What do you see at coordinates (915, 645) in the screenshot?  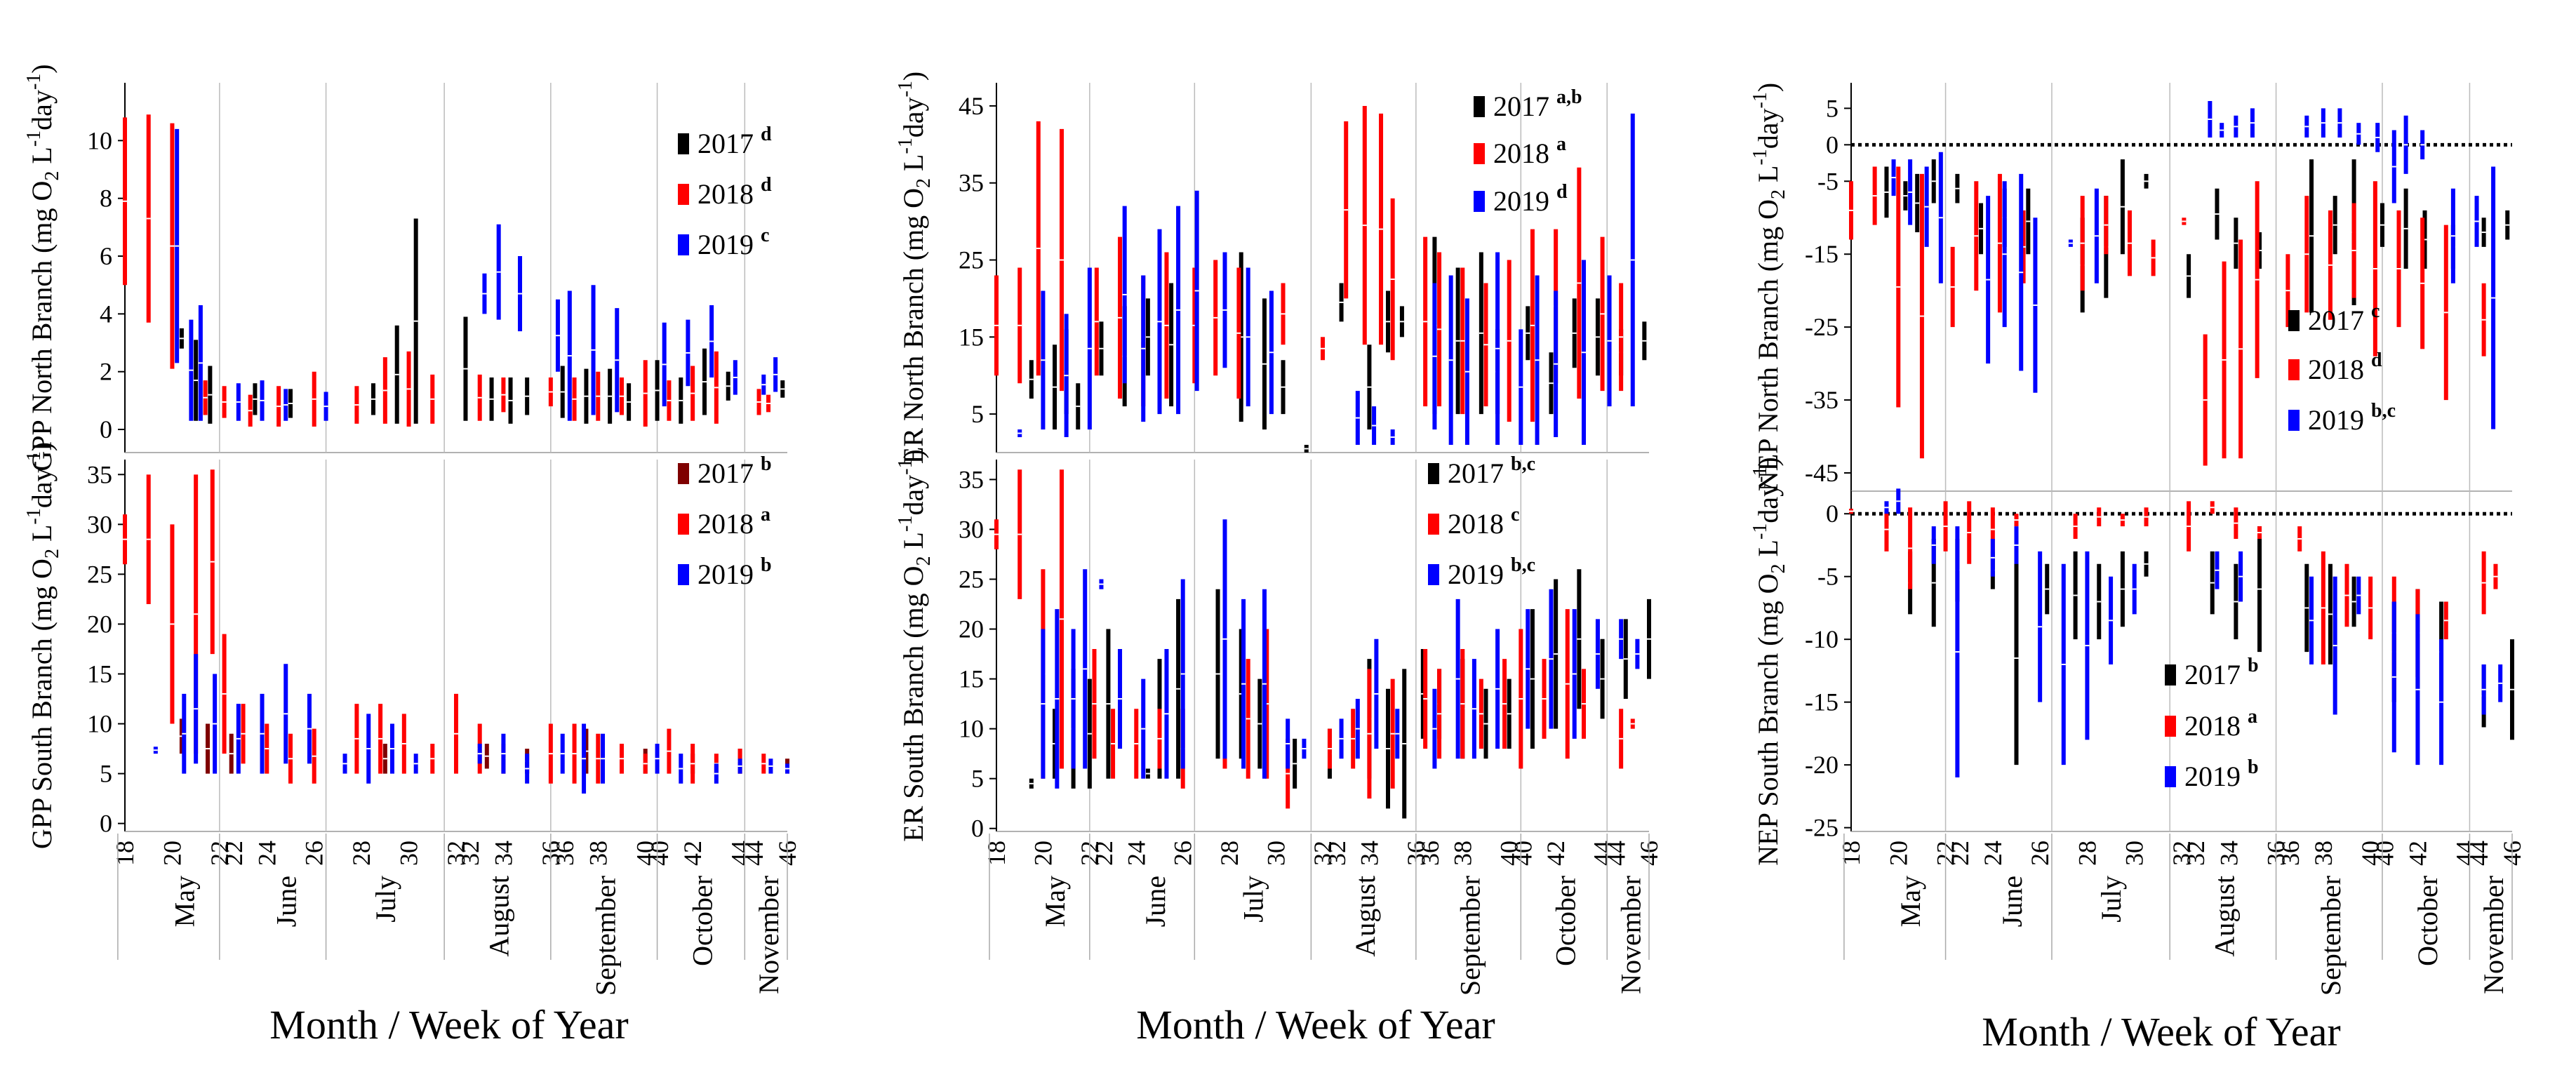 I see `y-axis-label: ER South Branch (mg O2 L-1day-1)` at bounding box center [915, 645].